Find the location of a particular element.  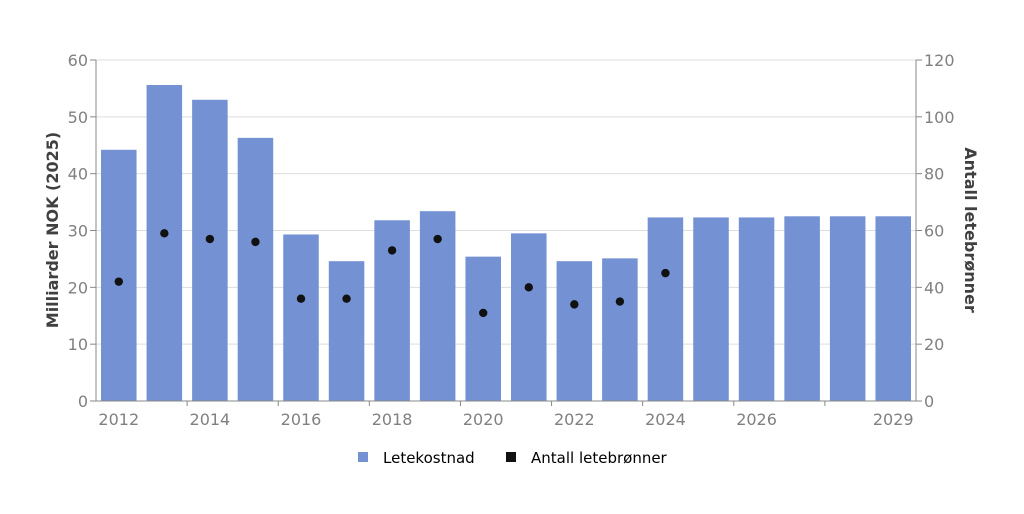

x-tick-label: 2016 is located at coordinates (301, 419).